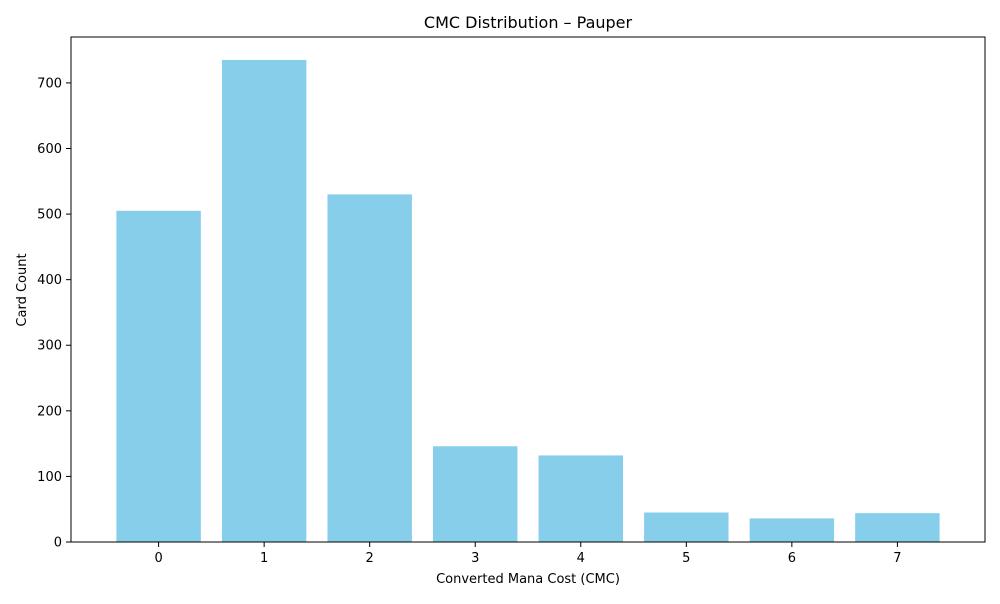 This screenshot has width=1000, height=604. I want to click on x-tick-label: 2, so click(370, 558).